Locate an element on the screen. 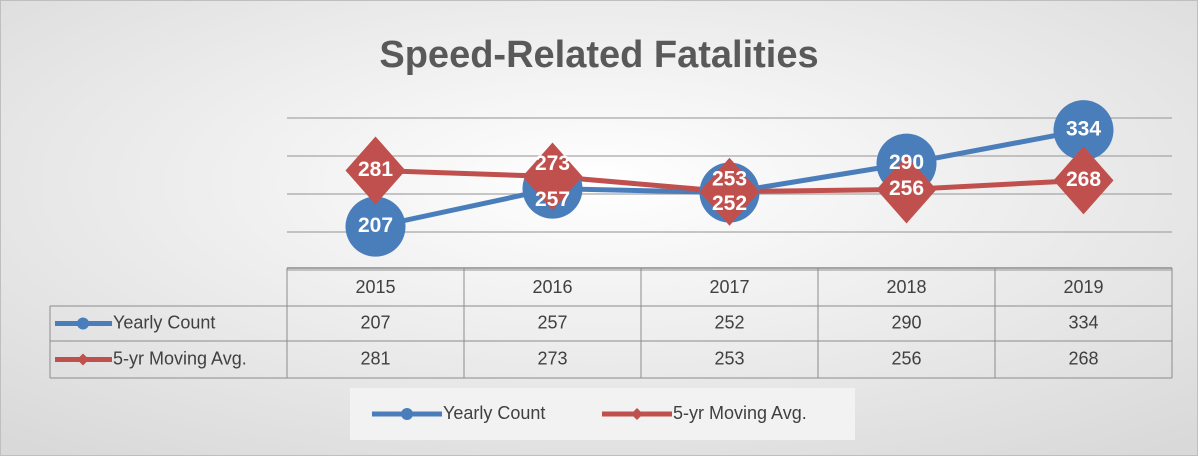 Image resolution: width=1198 pixels, height=461 pixels. data-label: 268 is located at coordinates (1083, 179).